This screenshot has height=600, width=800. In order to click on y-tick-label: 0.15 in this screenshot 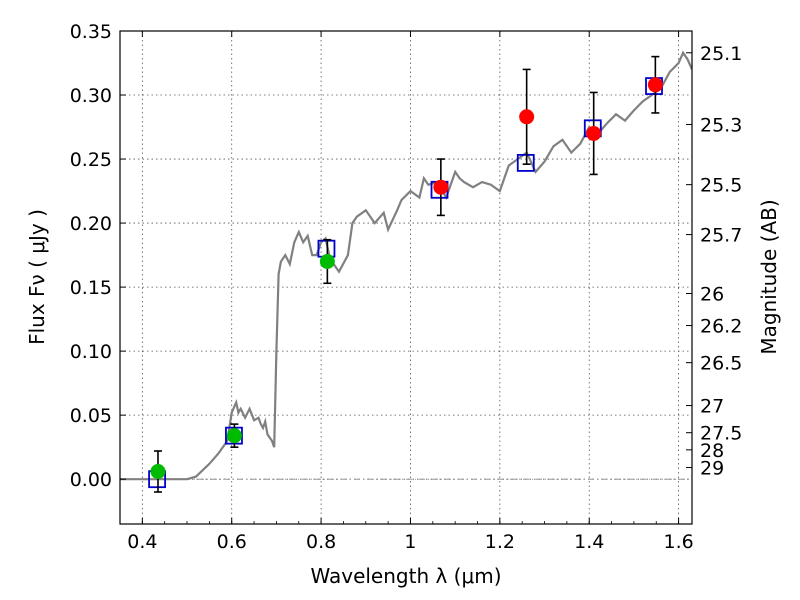, I will do `click(91, 288)`.